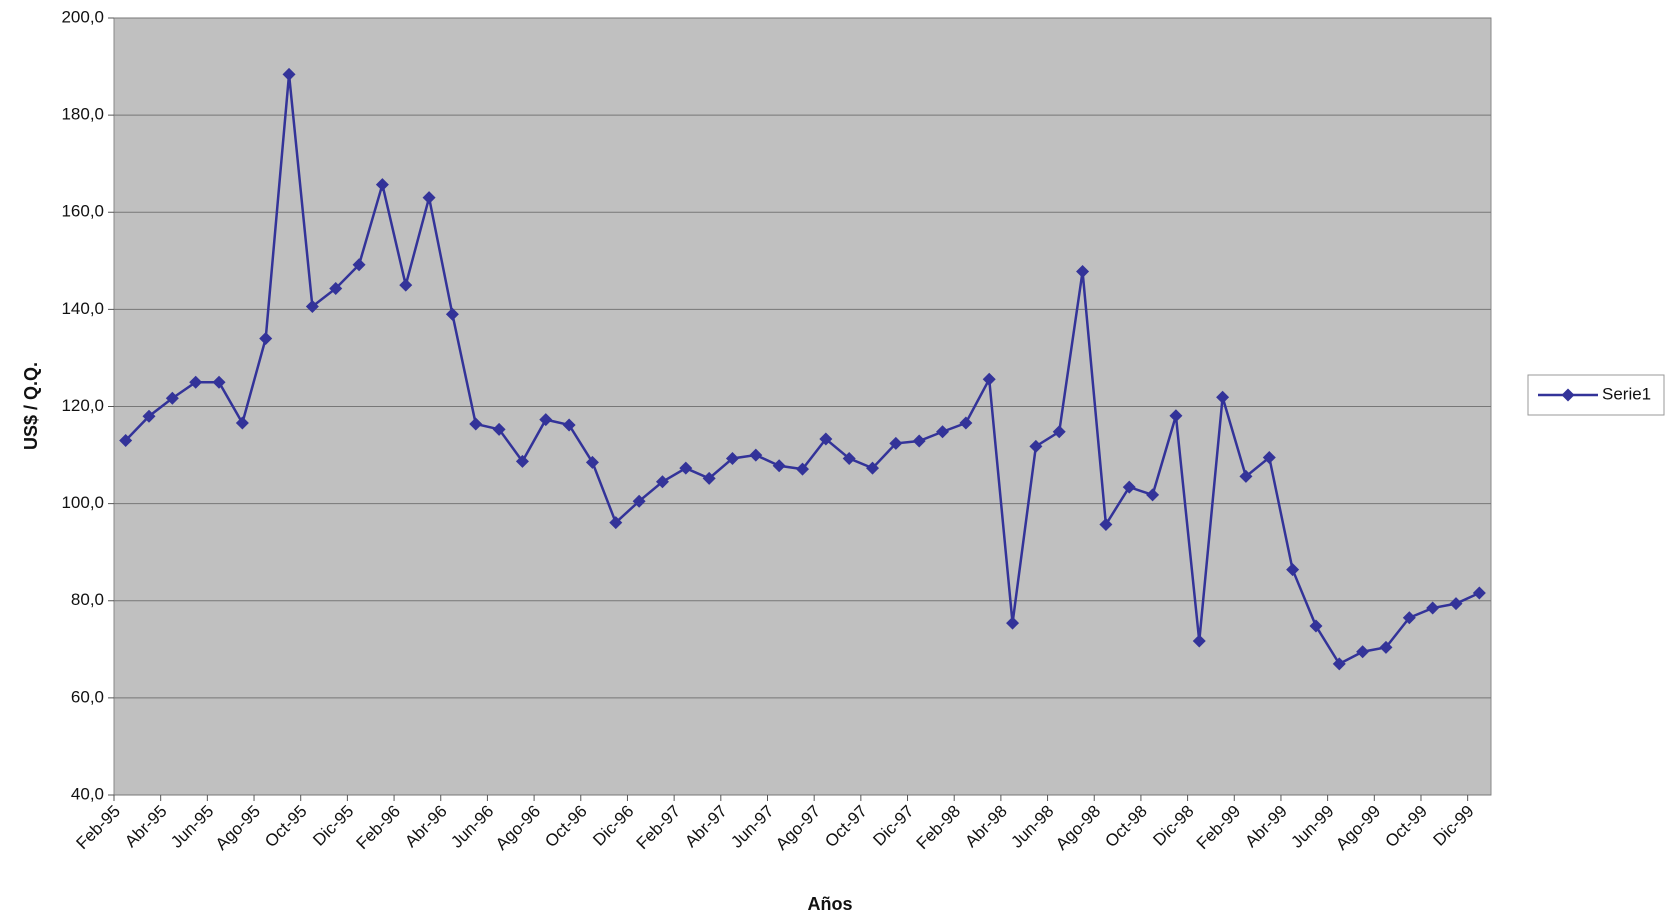 This screenshot has height=922, width=1671. Describe the element at coordinates (986, 827) in the screenshot. I see `x-tick-label: Abr-98` at that location.